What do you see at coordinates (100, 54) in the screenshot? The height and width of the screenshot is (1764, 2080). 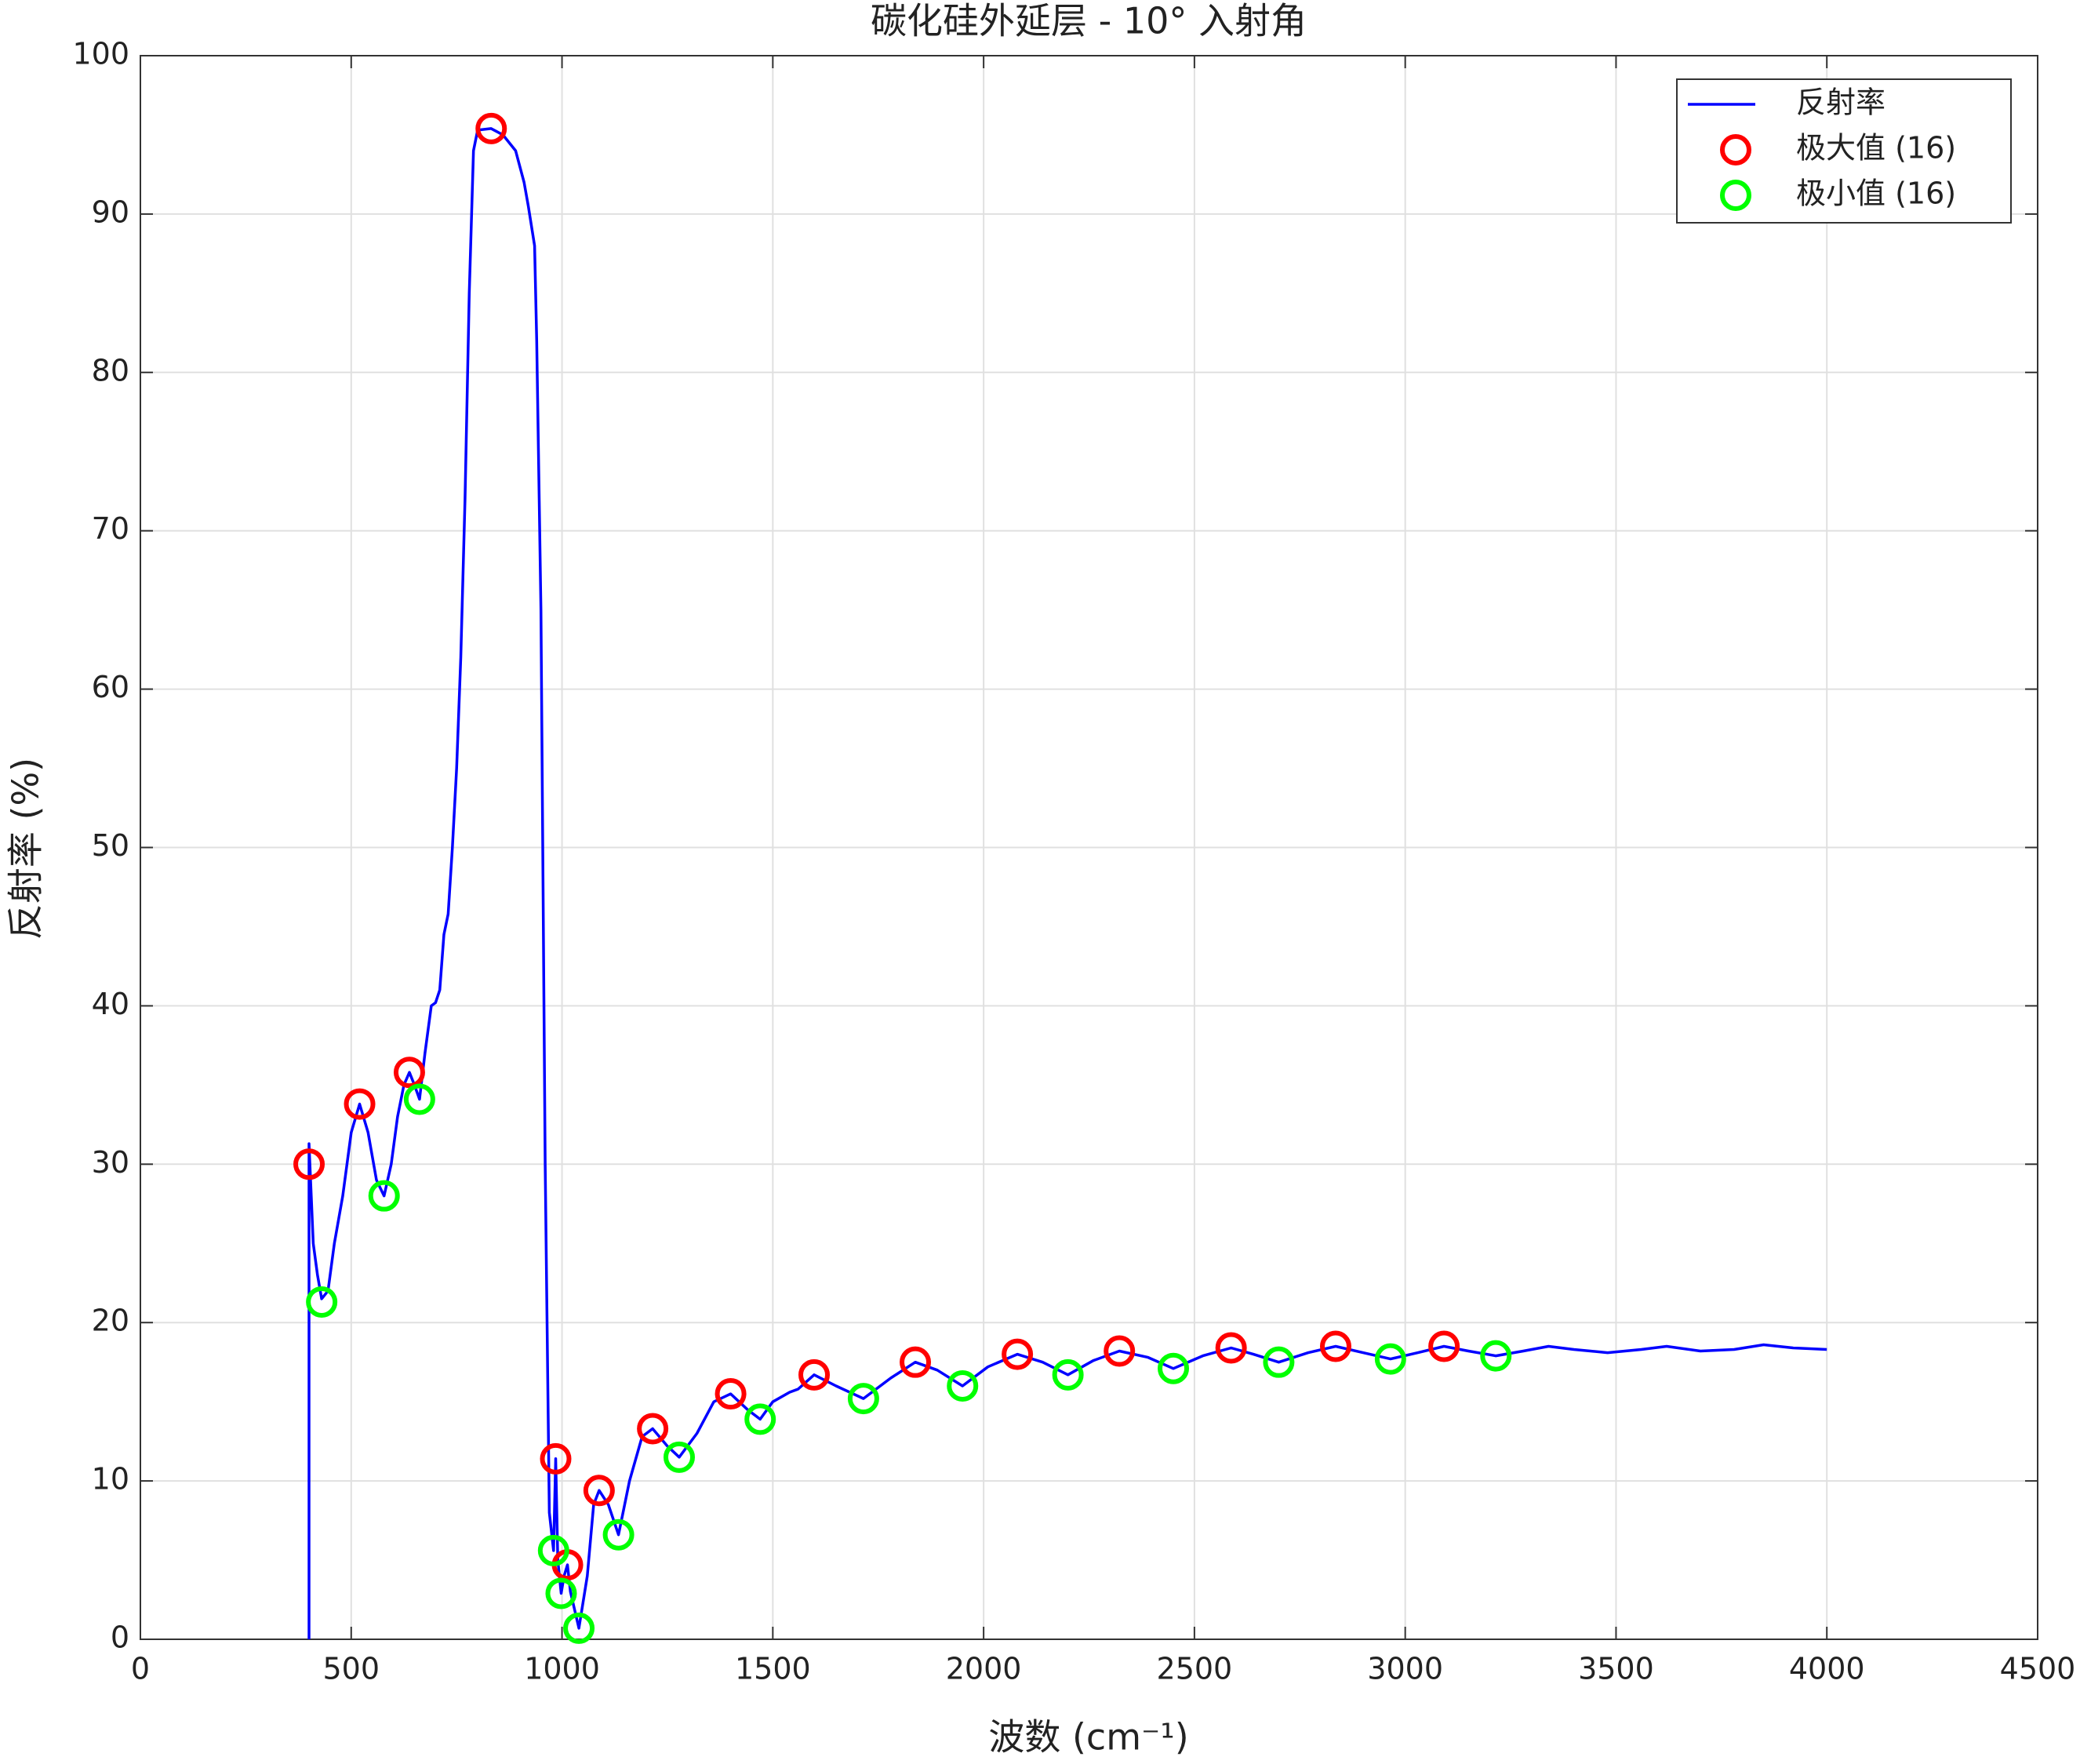 I see `y-tick-label: 100` at bounding box center [100, 54].